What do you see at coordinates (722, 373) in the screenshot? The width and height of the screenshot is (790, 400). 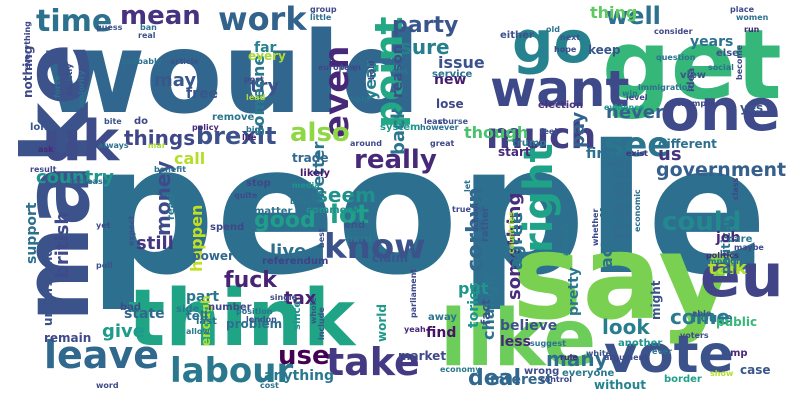 I see `word-show: show` at bounding box center [722, 373].